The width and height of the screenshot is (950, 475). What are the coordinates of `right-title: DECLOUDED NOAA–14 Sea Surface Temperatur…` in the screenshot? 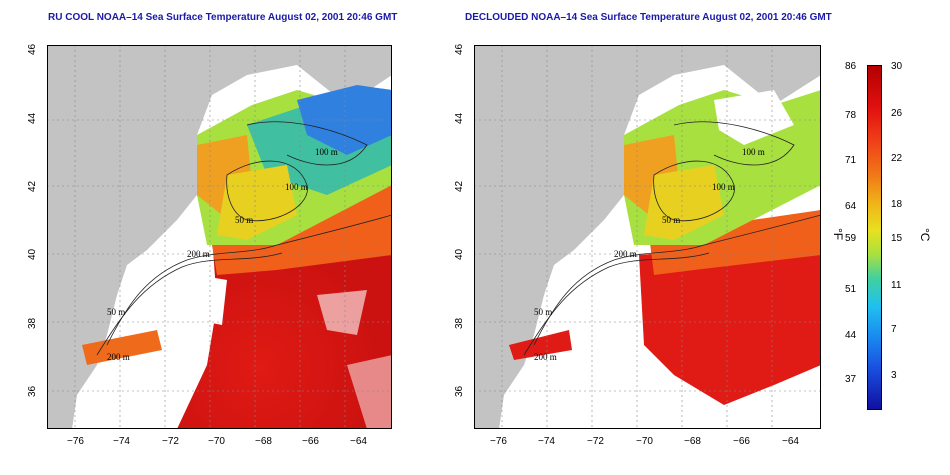 It's located at (648, 17).